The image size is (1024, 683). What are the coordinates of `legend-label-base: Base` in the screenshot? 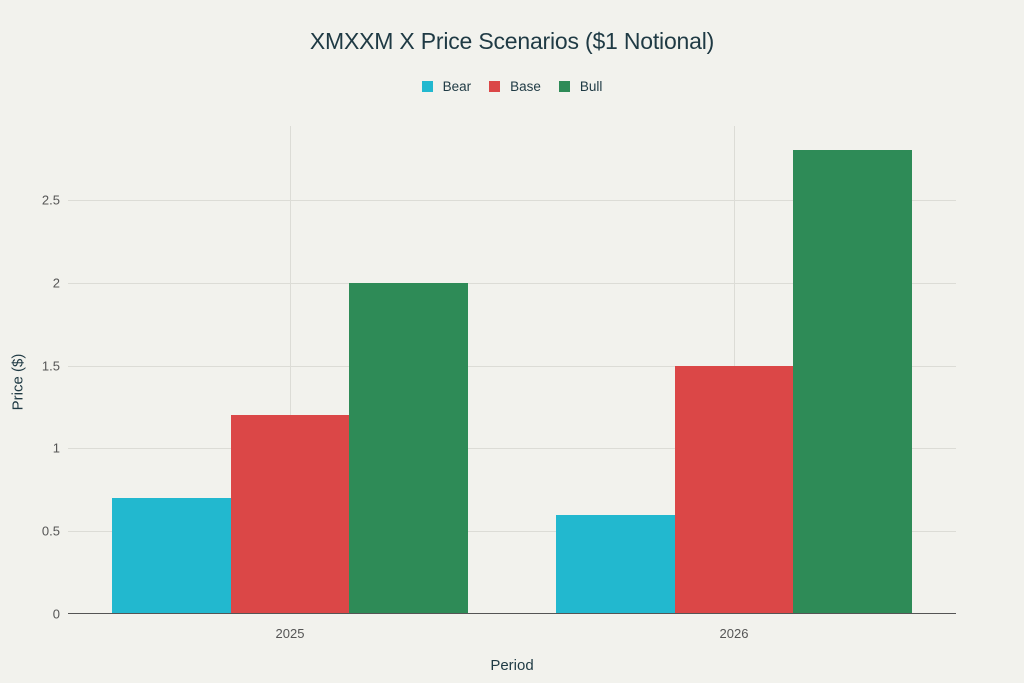 It's located at (525, 86).